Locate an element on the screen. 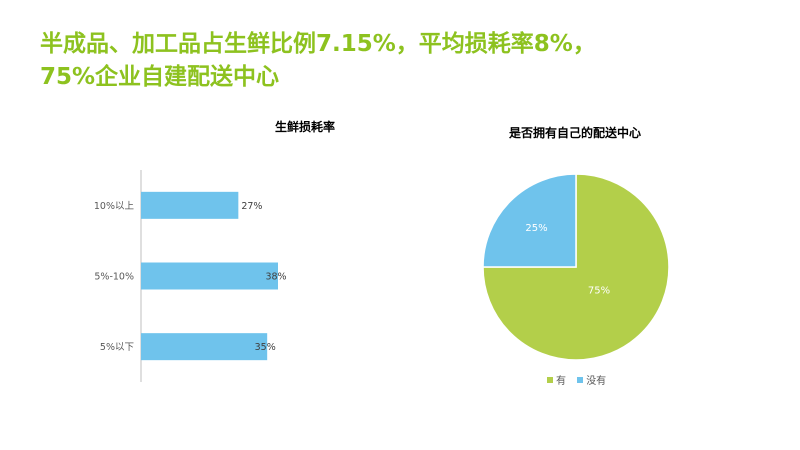 This screenshot has height=450, width=800. pie-value-label-0: 75% is located at coordinates (599, 291).